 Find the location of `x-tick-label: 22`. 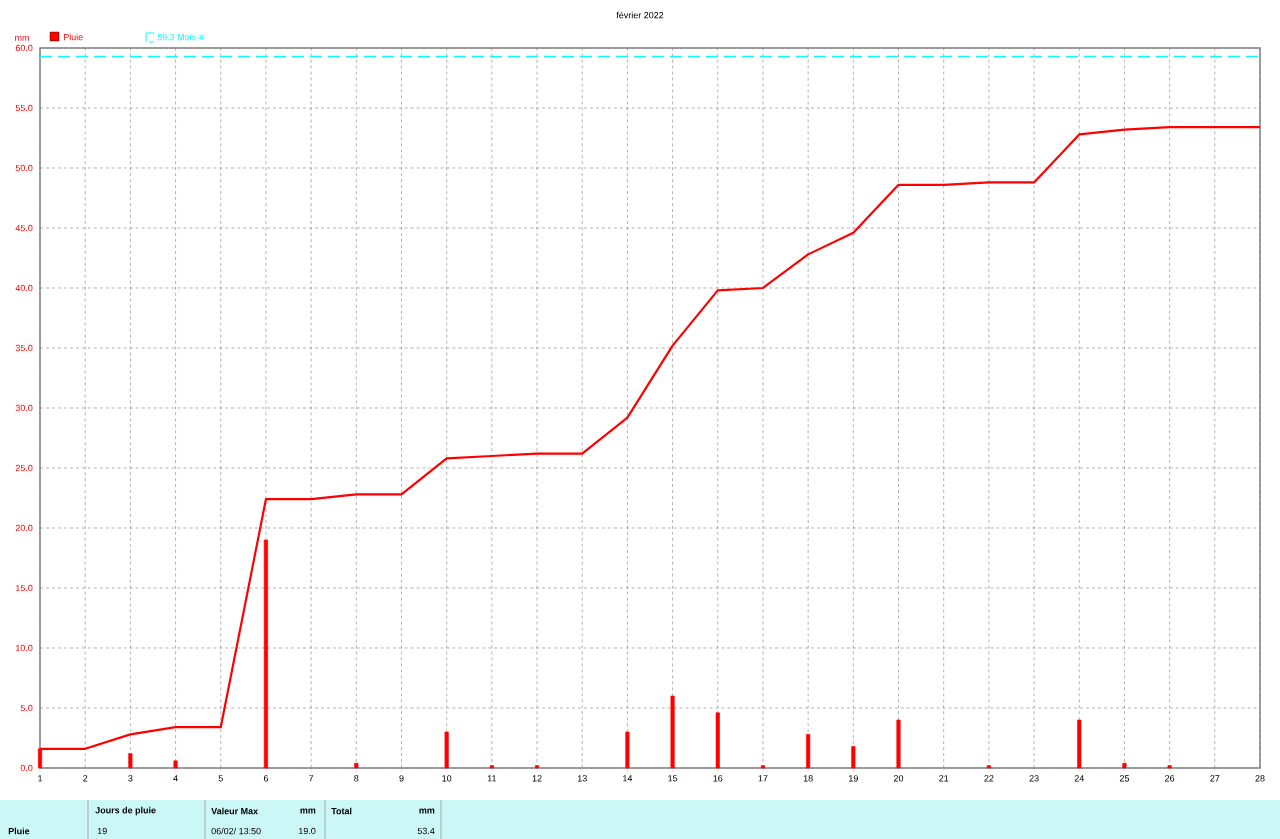

x-tick-label: 22 is located at coordinates (989, 778).